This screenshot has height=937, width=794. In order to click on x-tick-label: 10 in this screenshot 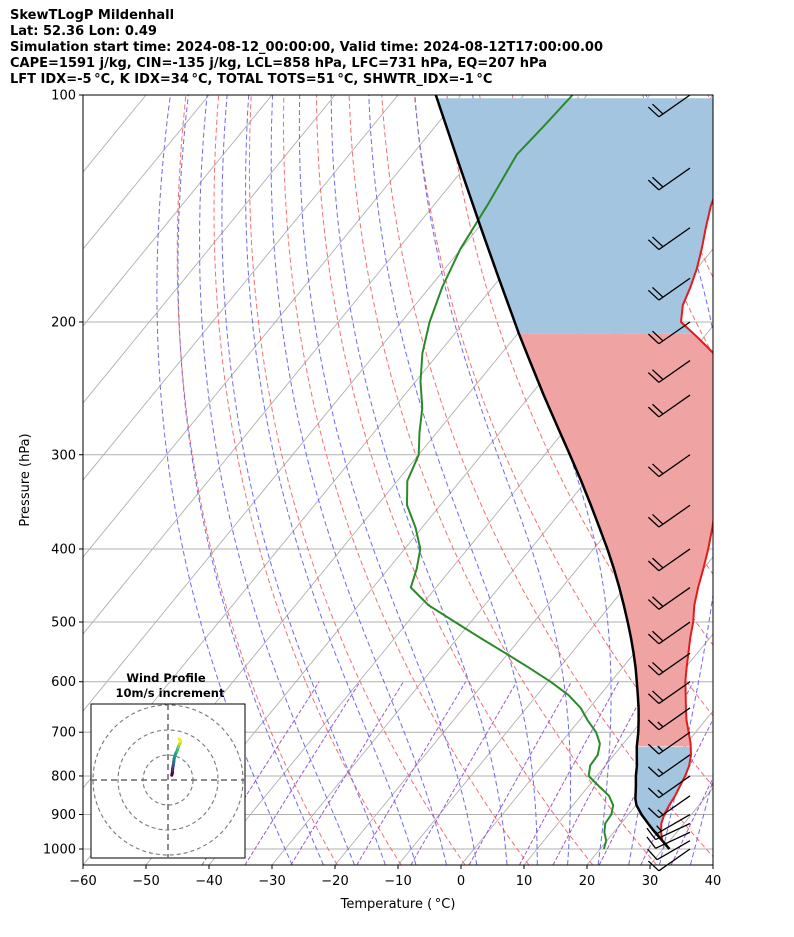, I will do `click(524, 881)`.